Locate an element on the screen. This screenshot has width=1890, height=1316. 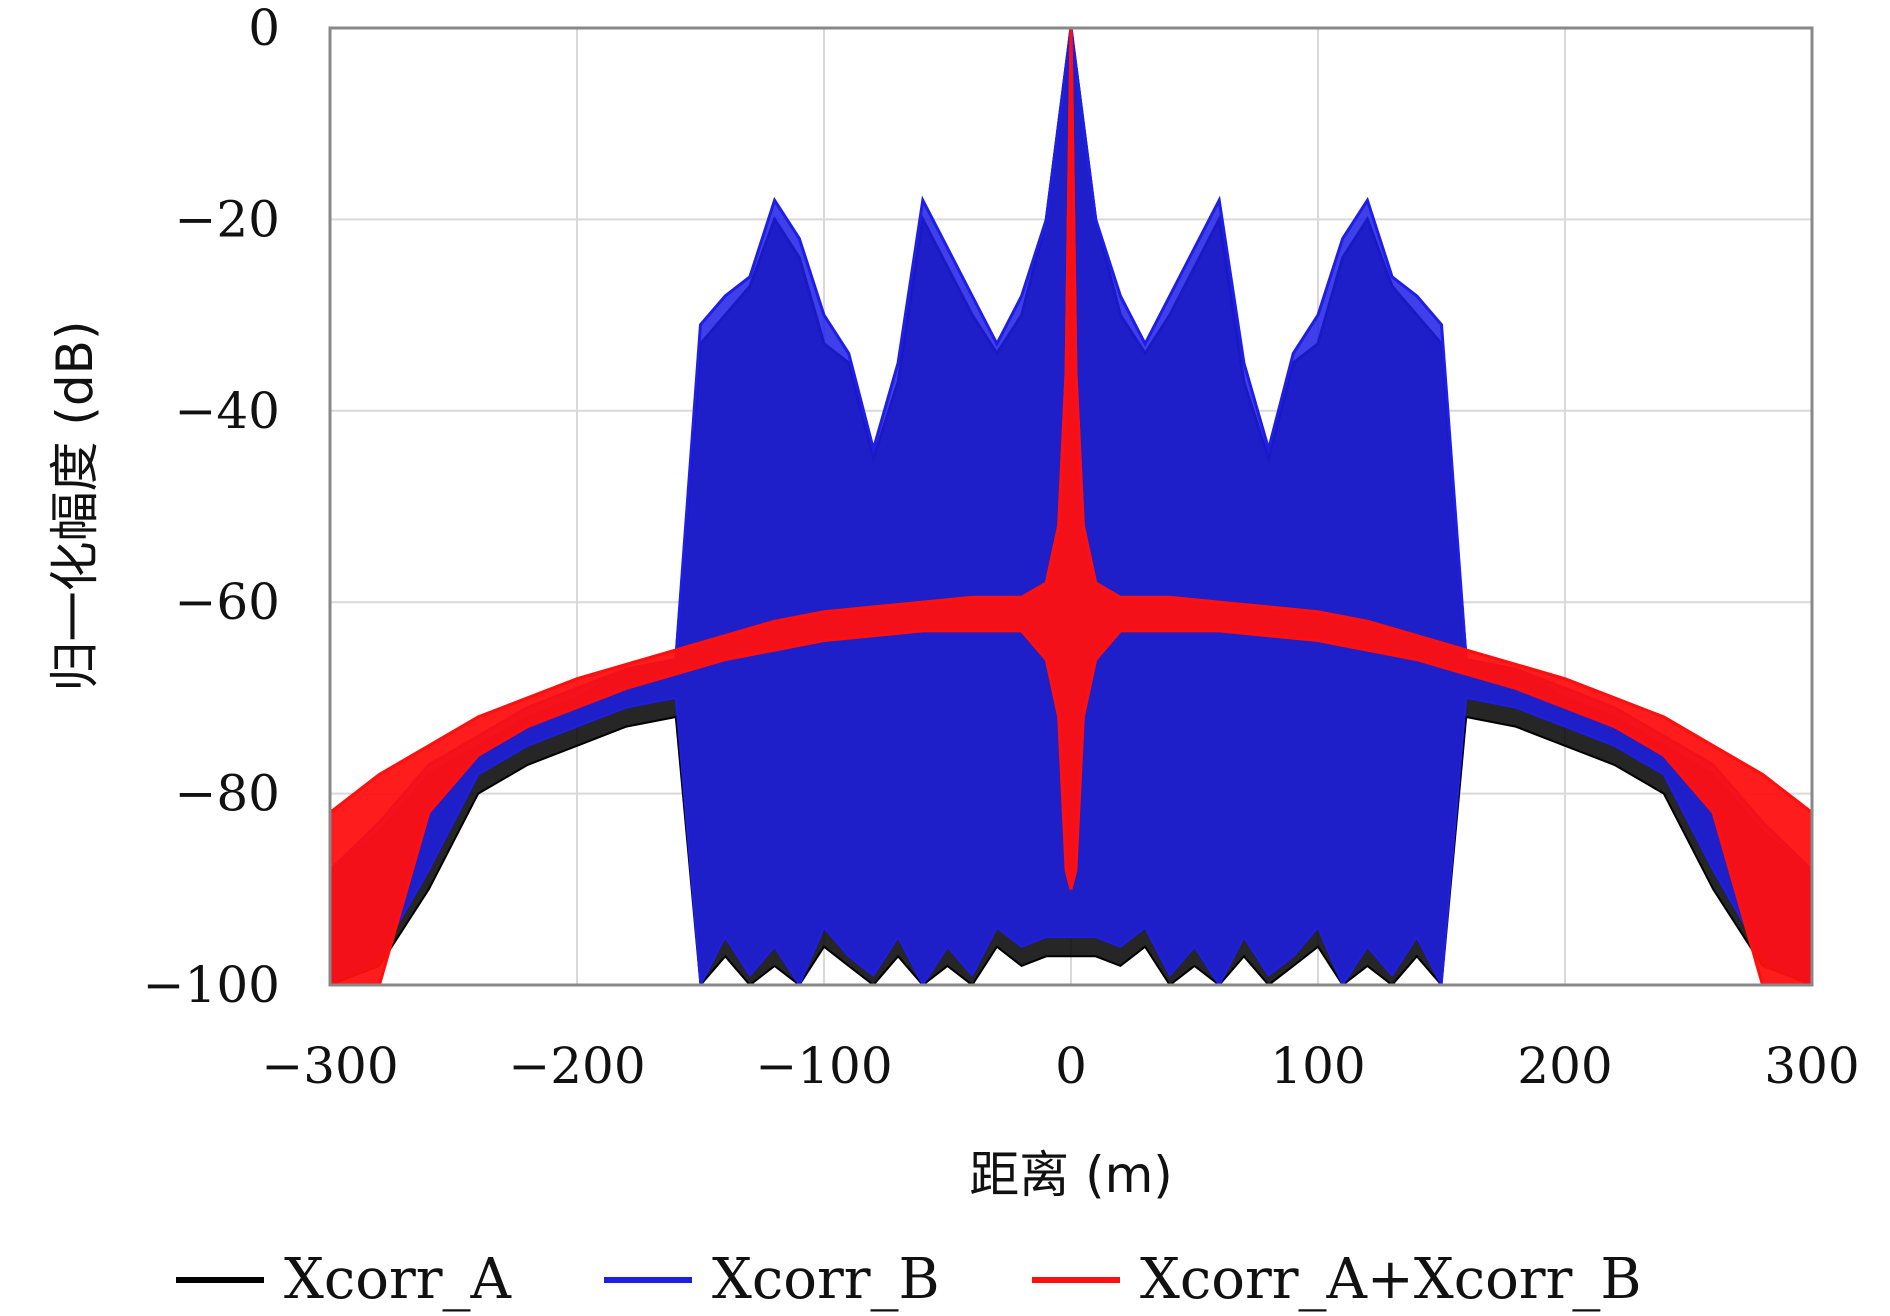
x-tick-label: −300 is located at coordinates (329, 1066).